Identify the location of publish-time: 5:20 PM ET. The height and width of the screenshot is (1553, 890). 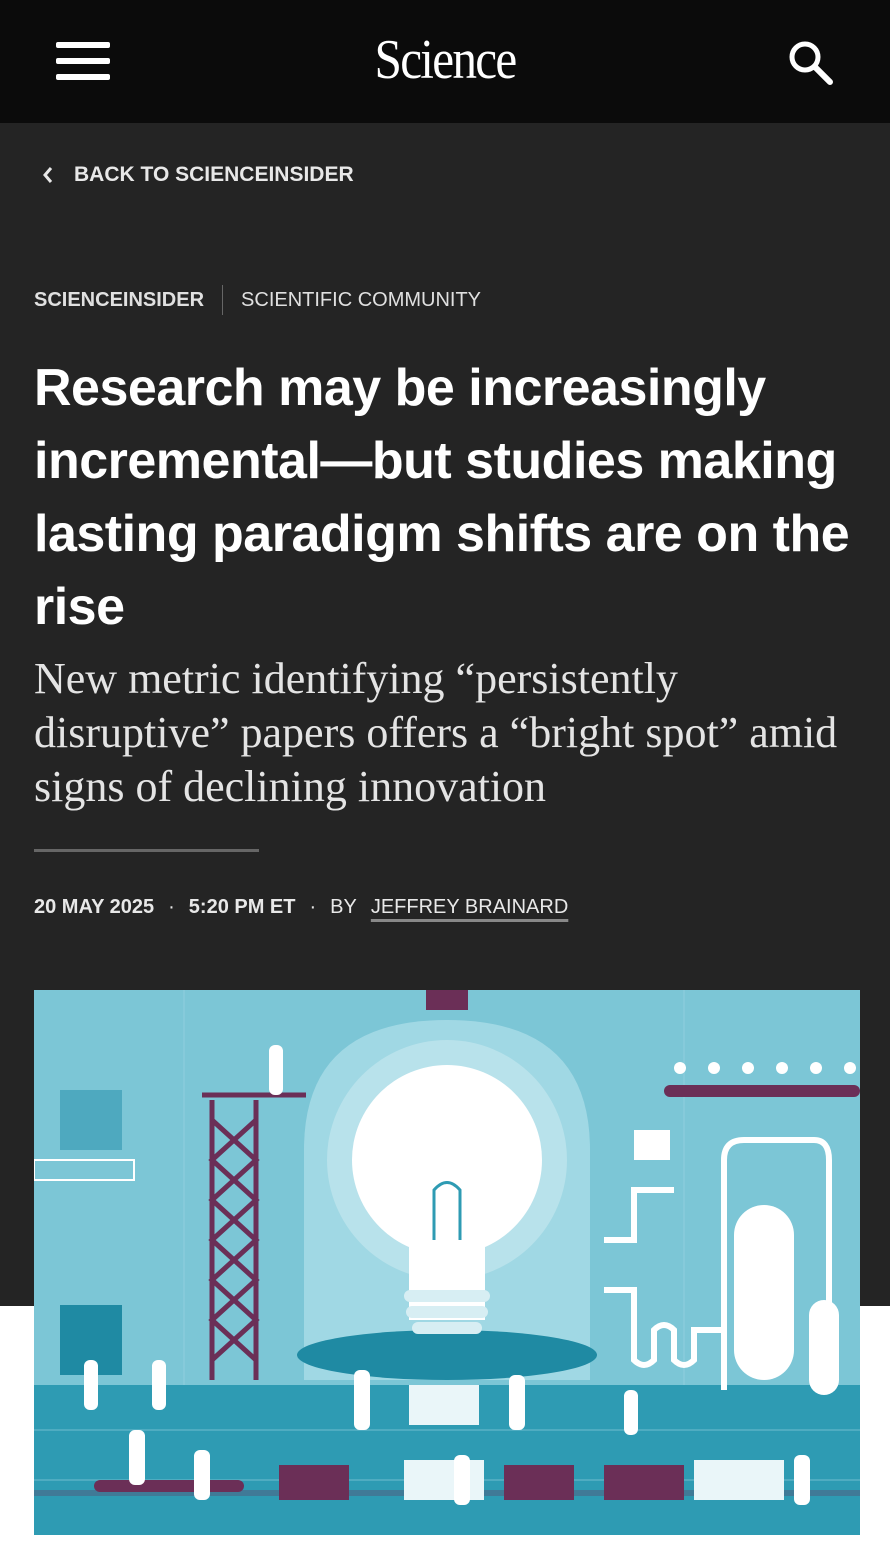
(242, 907).